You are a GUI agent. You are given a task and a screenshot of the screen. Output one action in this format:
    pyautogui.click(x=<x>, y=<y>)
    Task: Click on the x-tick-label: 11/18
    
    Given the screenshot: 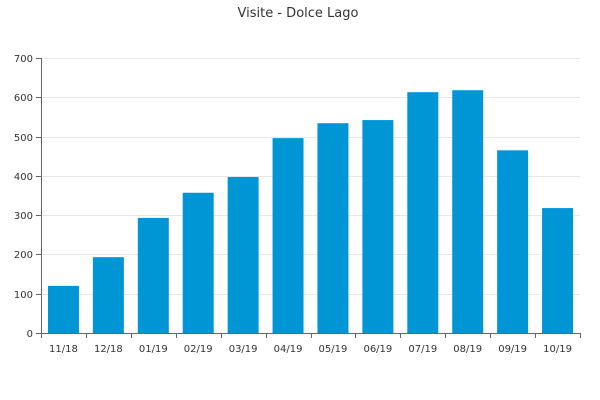 What is the action you would take?
    pyautogui.click(x=63, y=349)
    